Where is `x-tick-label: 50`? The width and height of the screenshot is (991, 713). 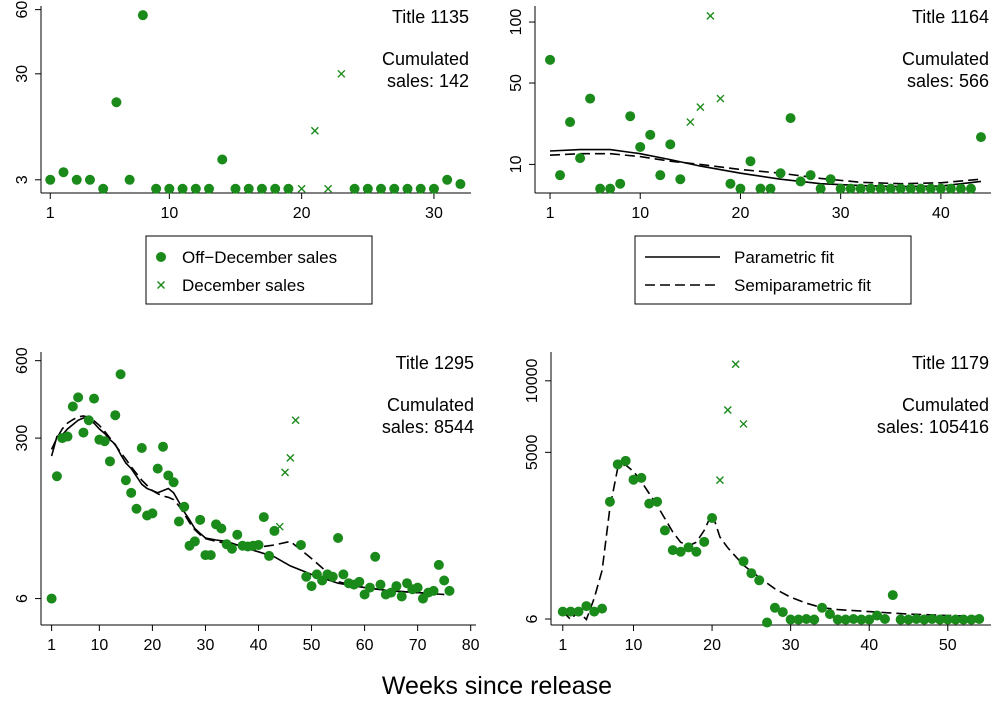 x-tick-label: 50 is located at coordinates (948, 645).